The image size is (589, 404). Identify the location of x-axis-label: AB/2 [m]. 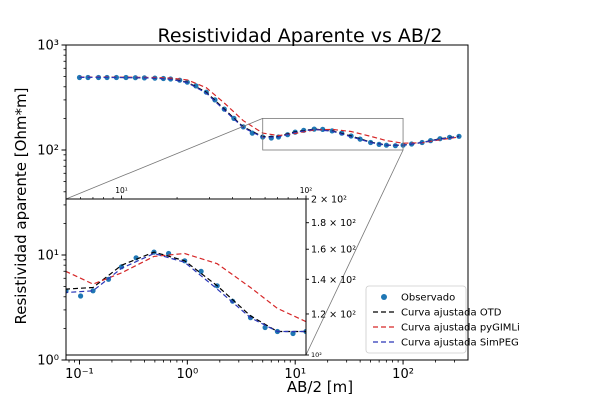
(320, 387).